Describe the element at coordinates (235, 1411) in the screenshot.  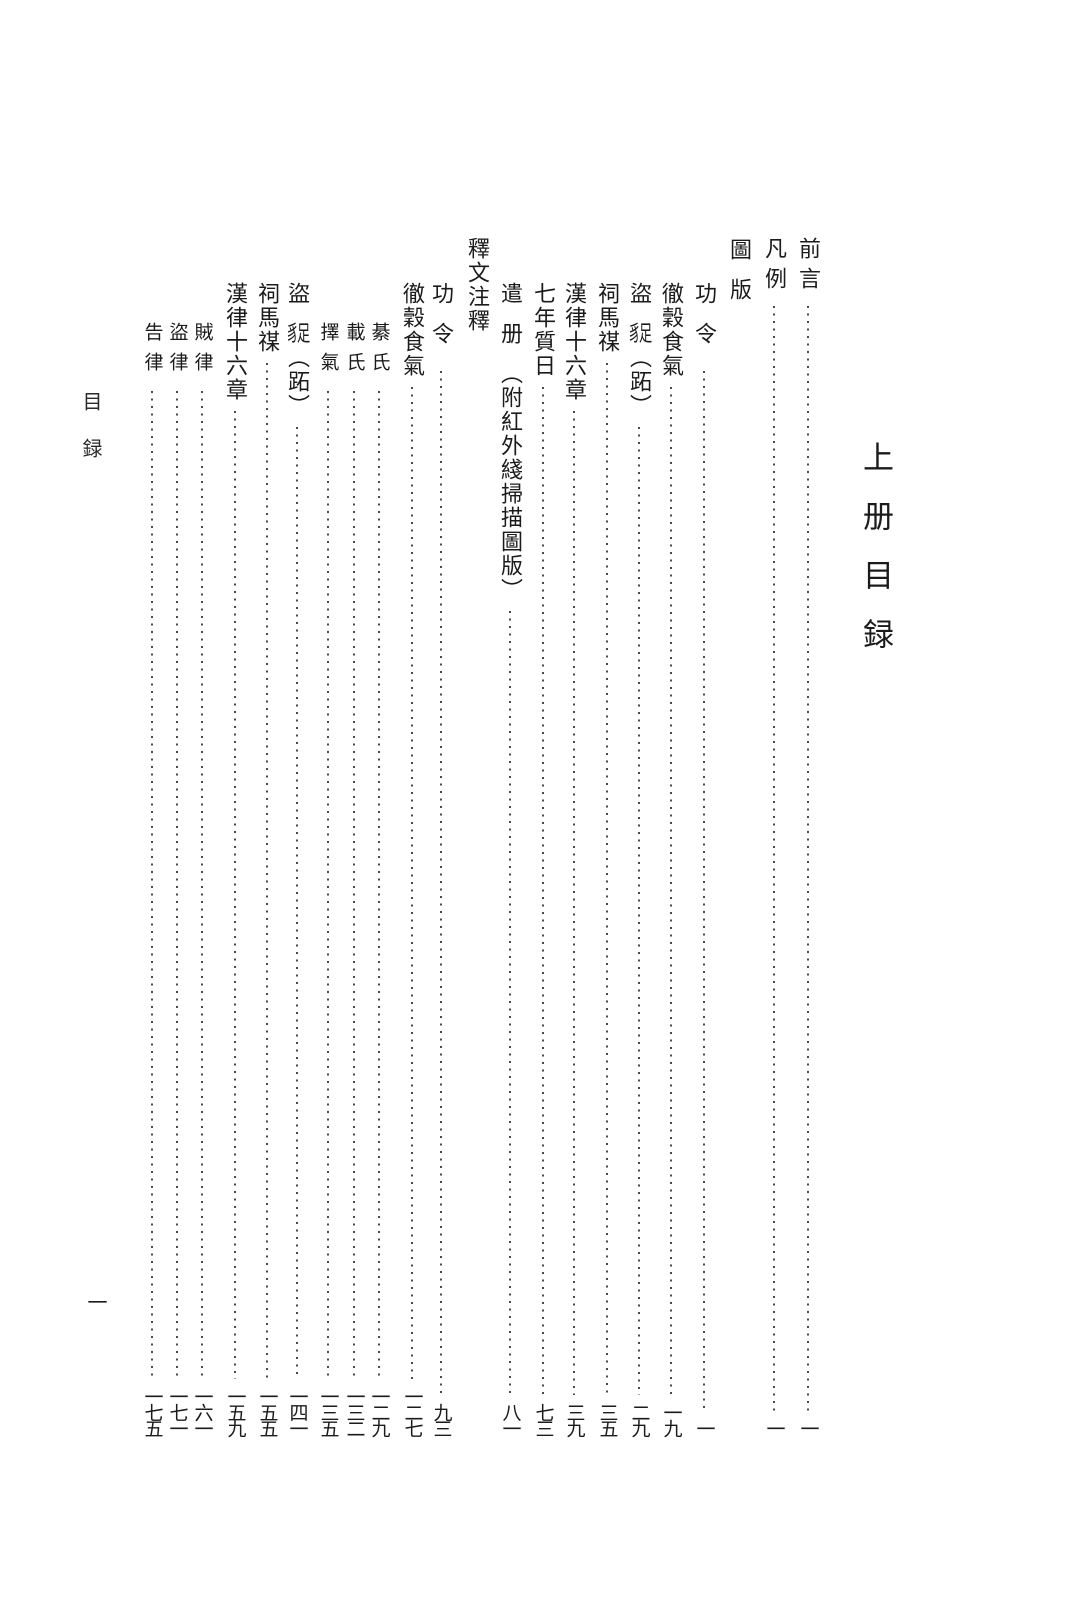
I see `toc-entry-page: 一五九` at that location.